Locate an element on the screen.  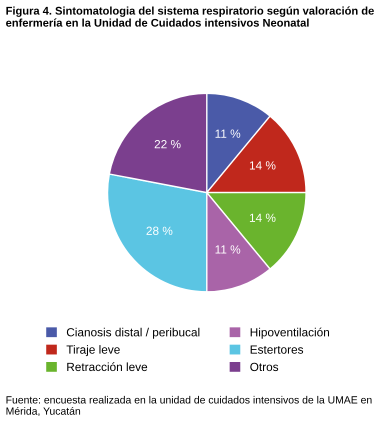
data-label: 28 % is located at coordinates (159, 230).